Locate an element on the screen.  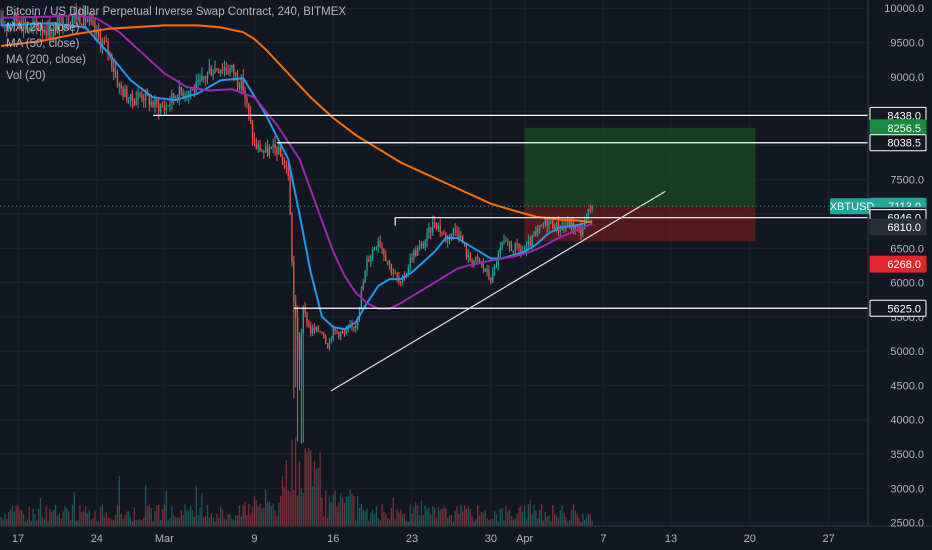
legend-ma20: MA (20, close) is located at coordinates (43, 28).